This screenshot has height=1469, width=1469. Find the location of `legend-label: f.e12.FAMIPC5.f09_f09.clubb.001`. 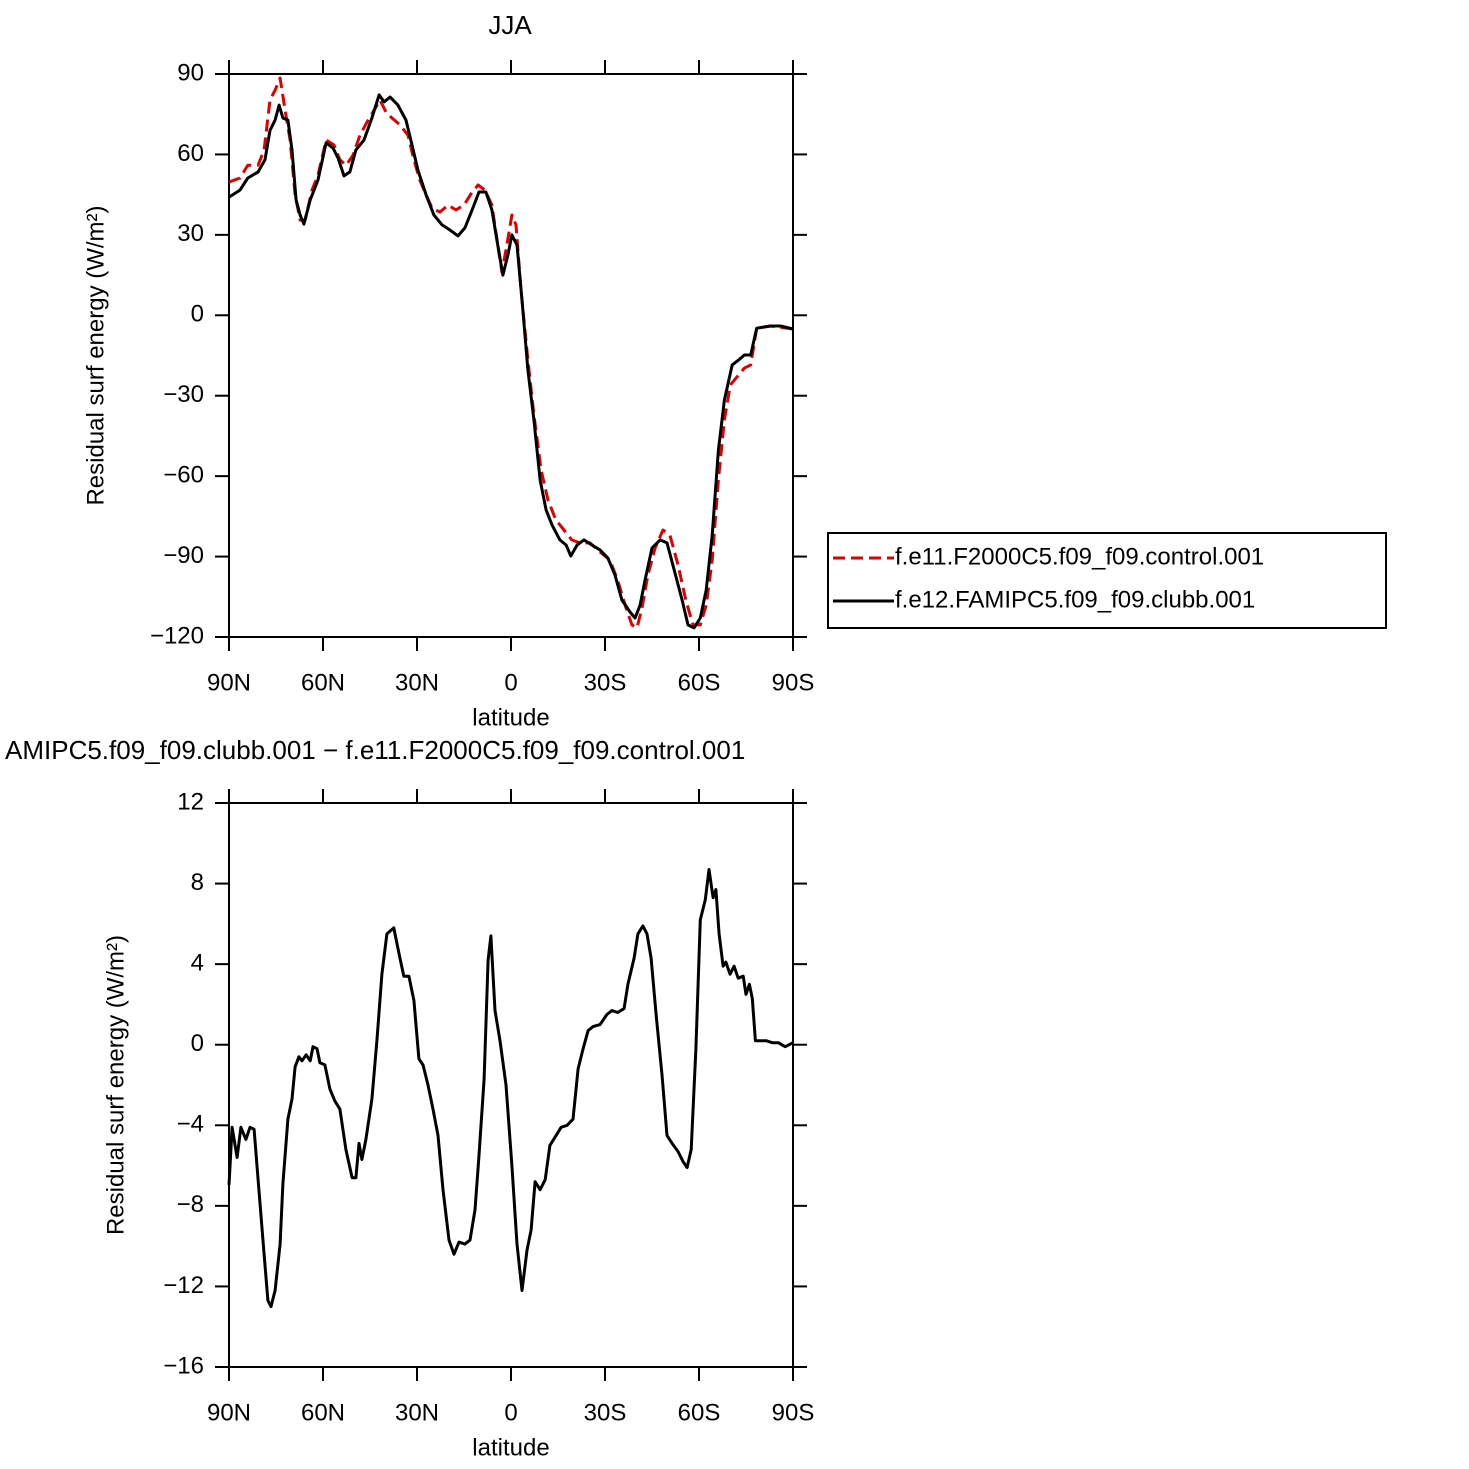

legend-label: f.e12.FAMIPC5.f09_f09.clubb.001 is located at coordinates (1075, 599).